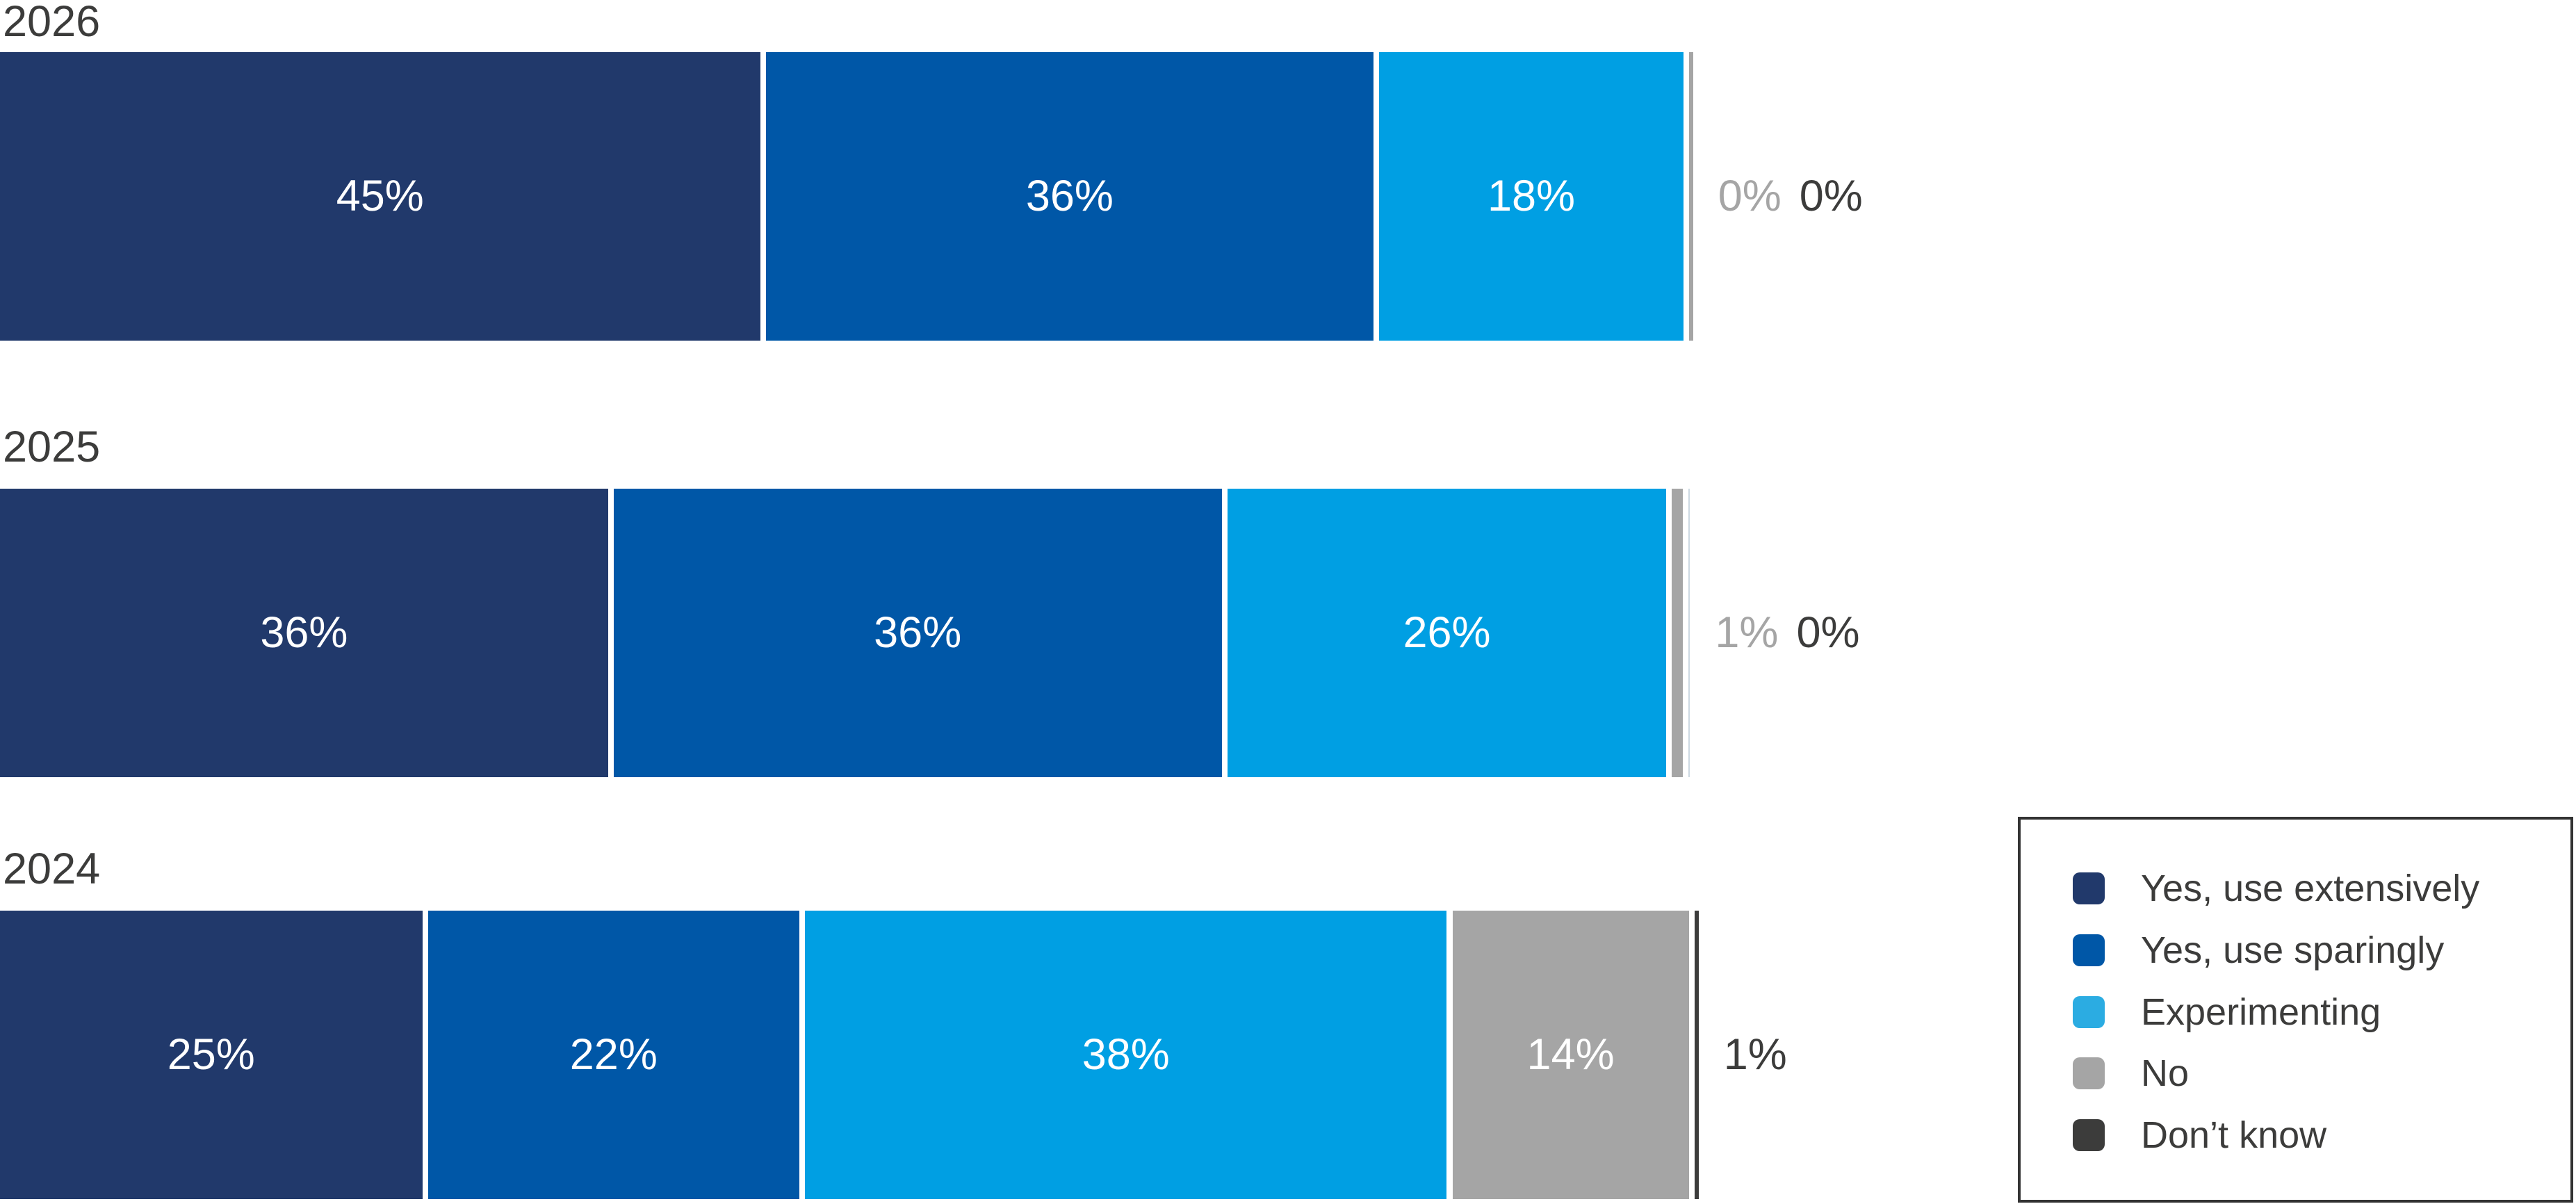 The image size is (2576, 1204). I want to click on outside-labels-2024: 1%, so click(1755, 1055).